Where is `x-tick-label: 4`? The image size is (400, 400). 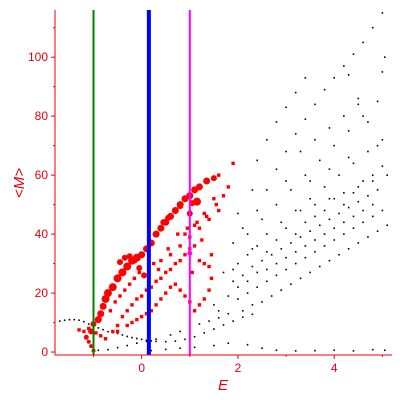 x-tick-label: 4 is located at coordinates (334, 368).